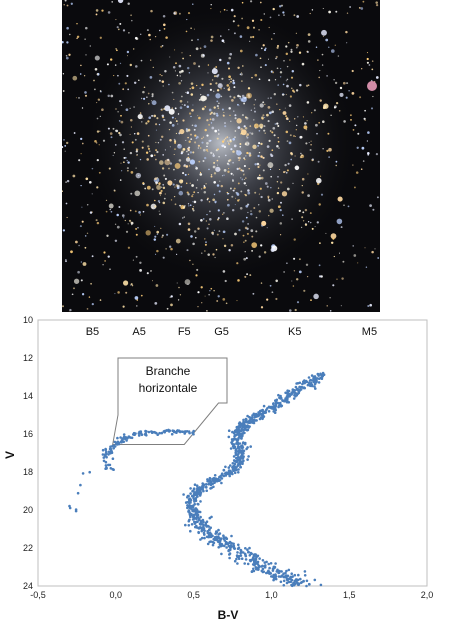 The width and height of the screenshot is (449, 630). What do you see at coordinates (28, 396) in the screenshot?
I see `y-tick-label: 14` at bounding box center [28, 396].